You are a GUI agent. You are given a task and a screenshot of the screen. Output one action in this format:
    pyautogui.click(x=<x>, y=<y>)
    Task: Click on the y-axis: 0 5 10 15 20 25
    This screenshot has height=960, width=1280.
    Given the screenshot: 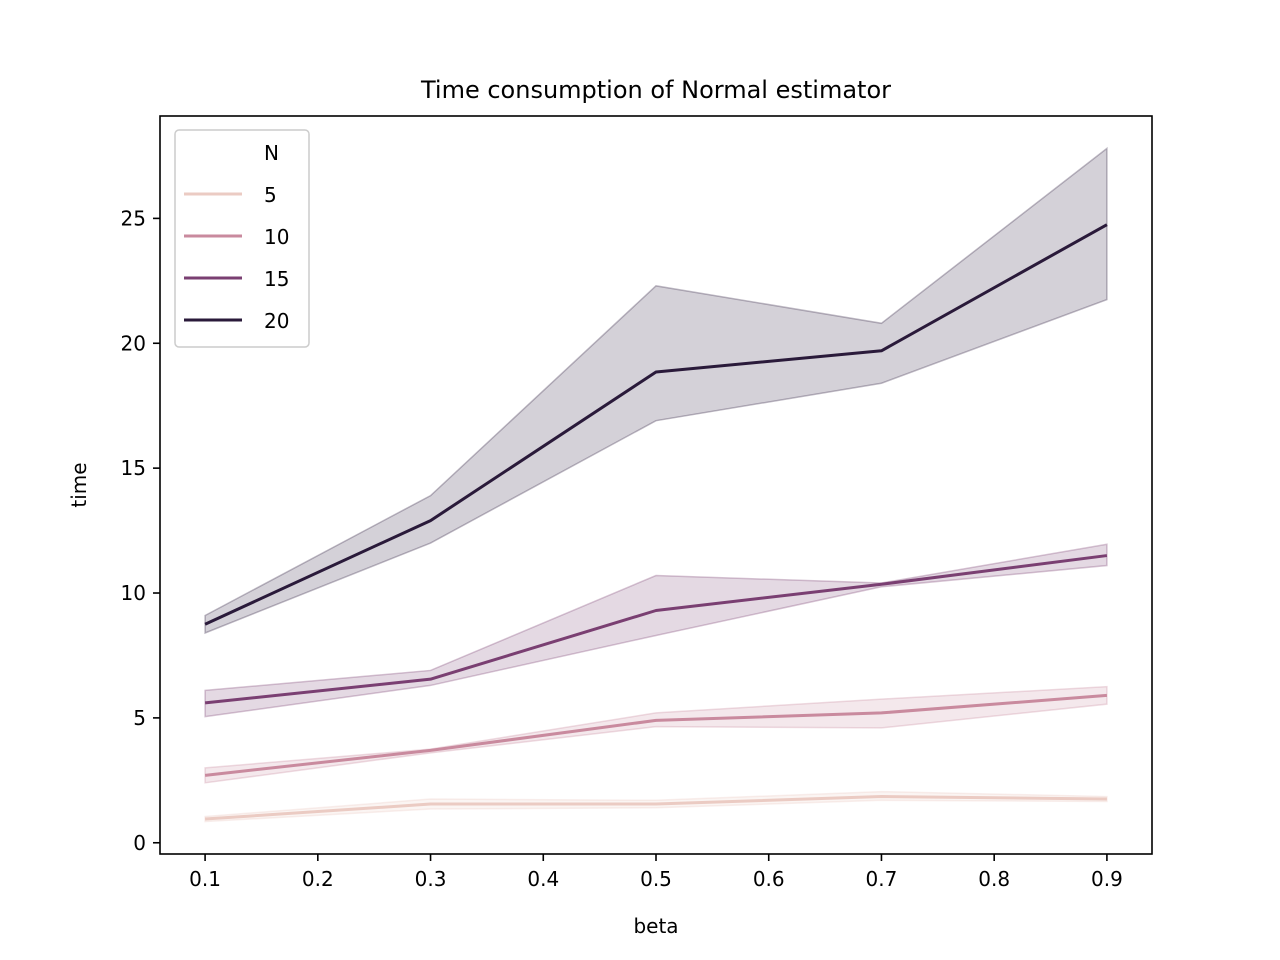 What is the action you would take?
    pyautogui.click(x=140, y=530)
    